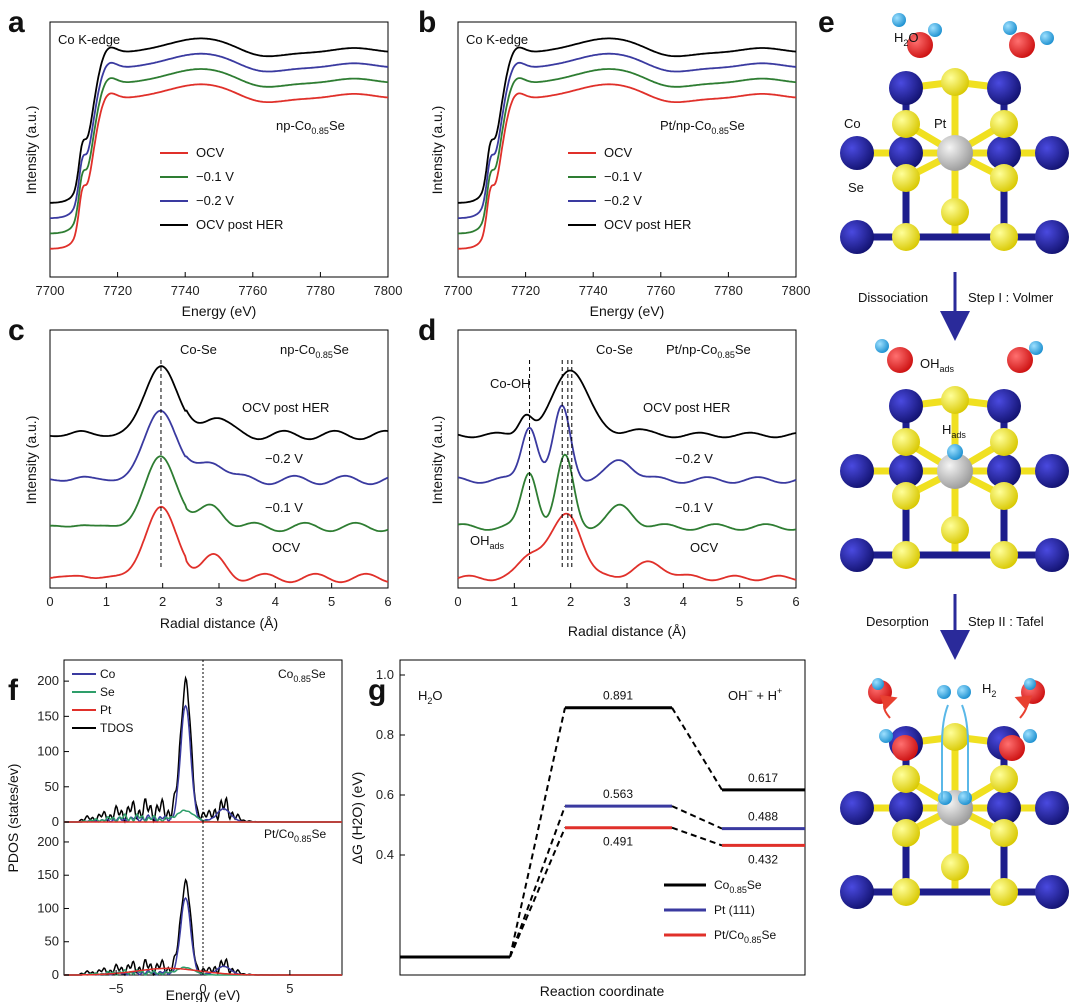 The width and height of the screenshot is (1080, 1002). I want to click on legend-text-m01: −0.1 V, so click(623, 176).